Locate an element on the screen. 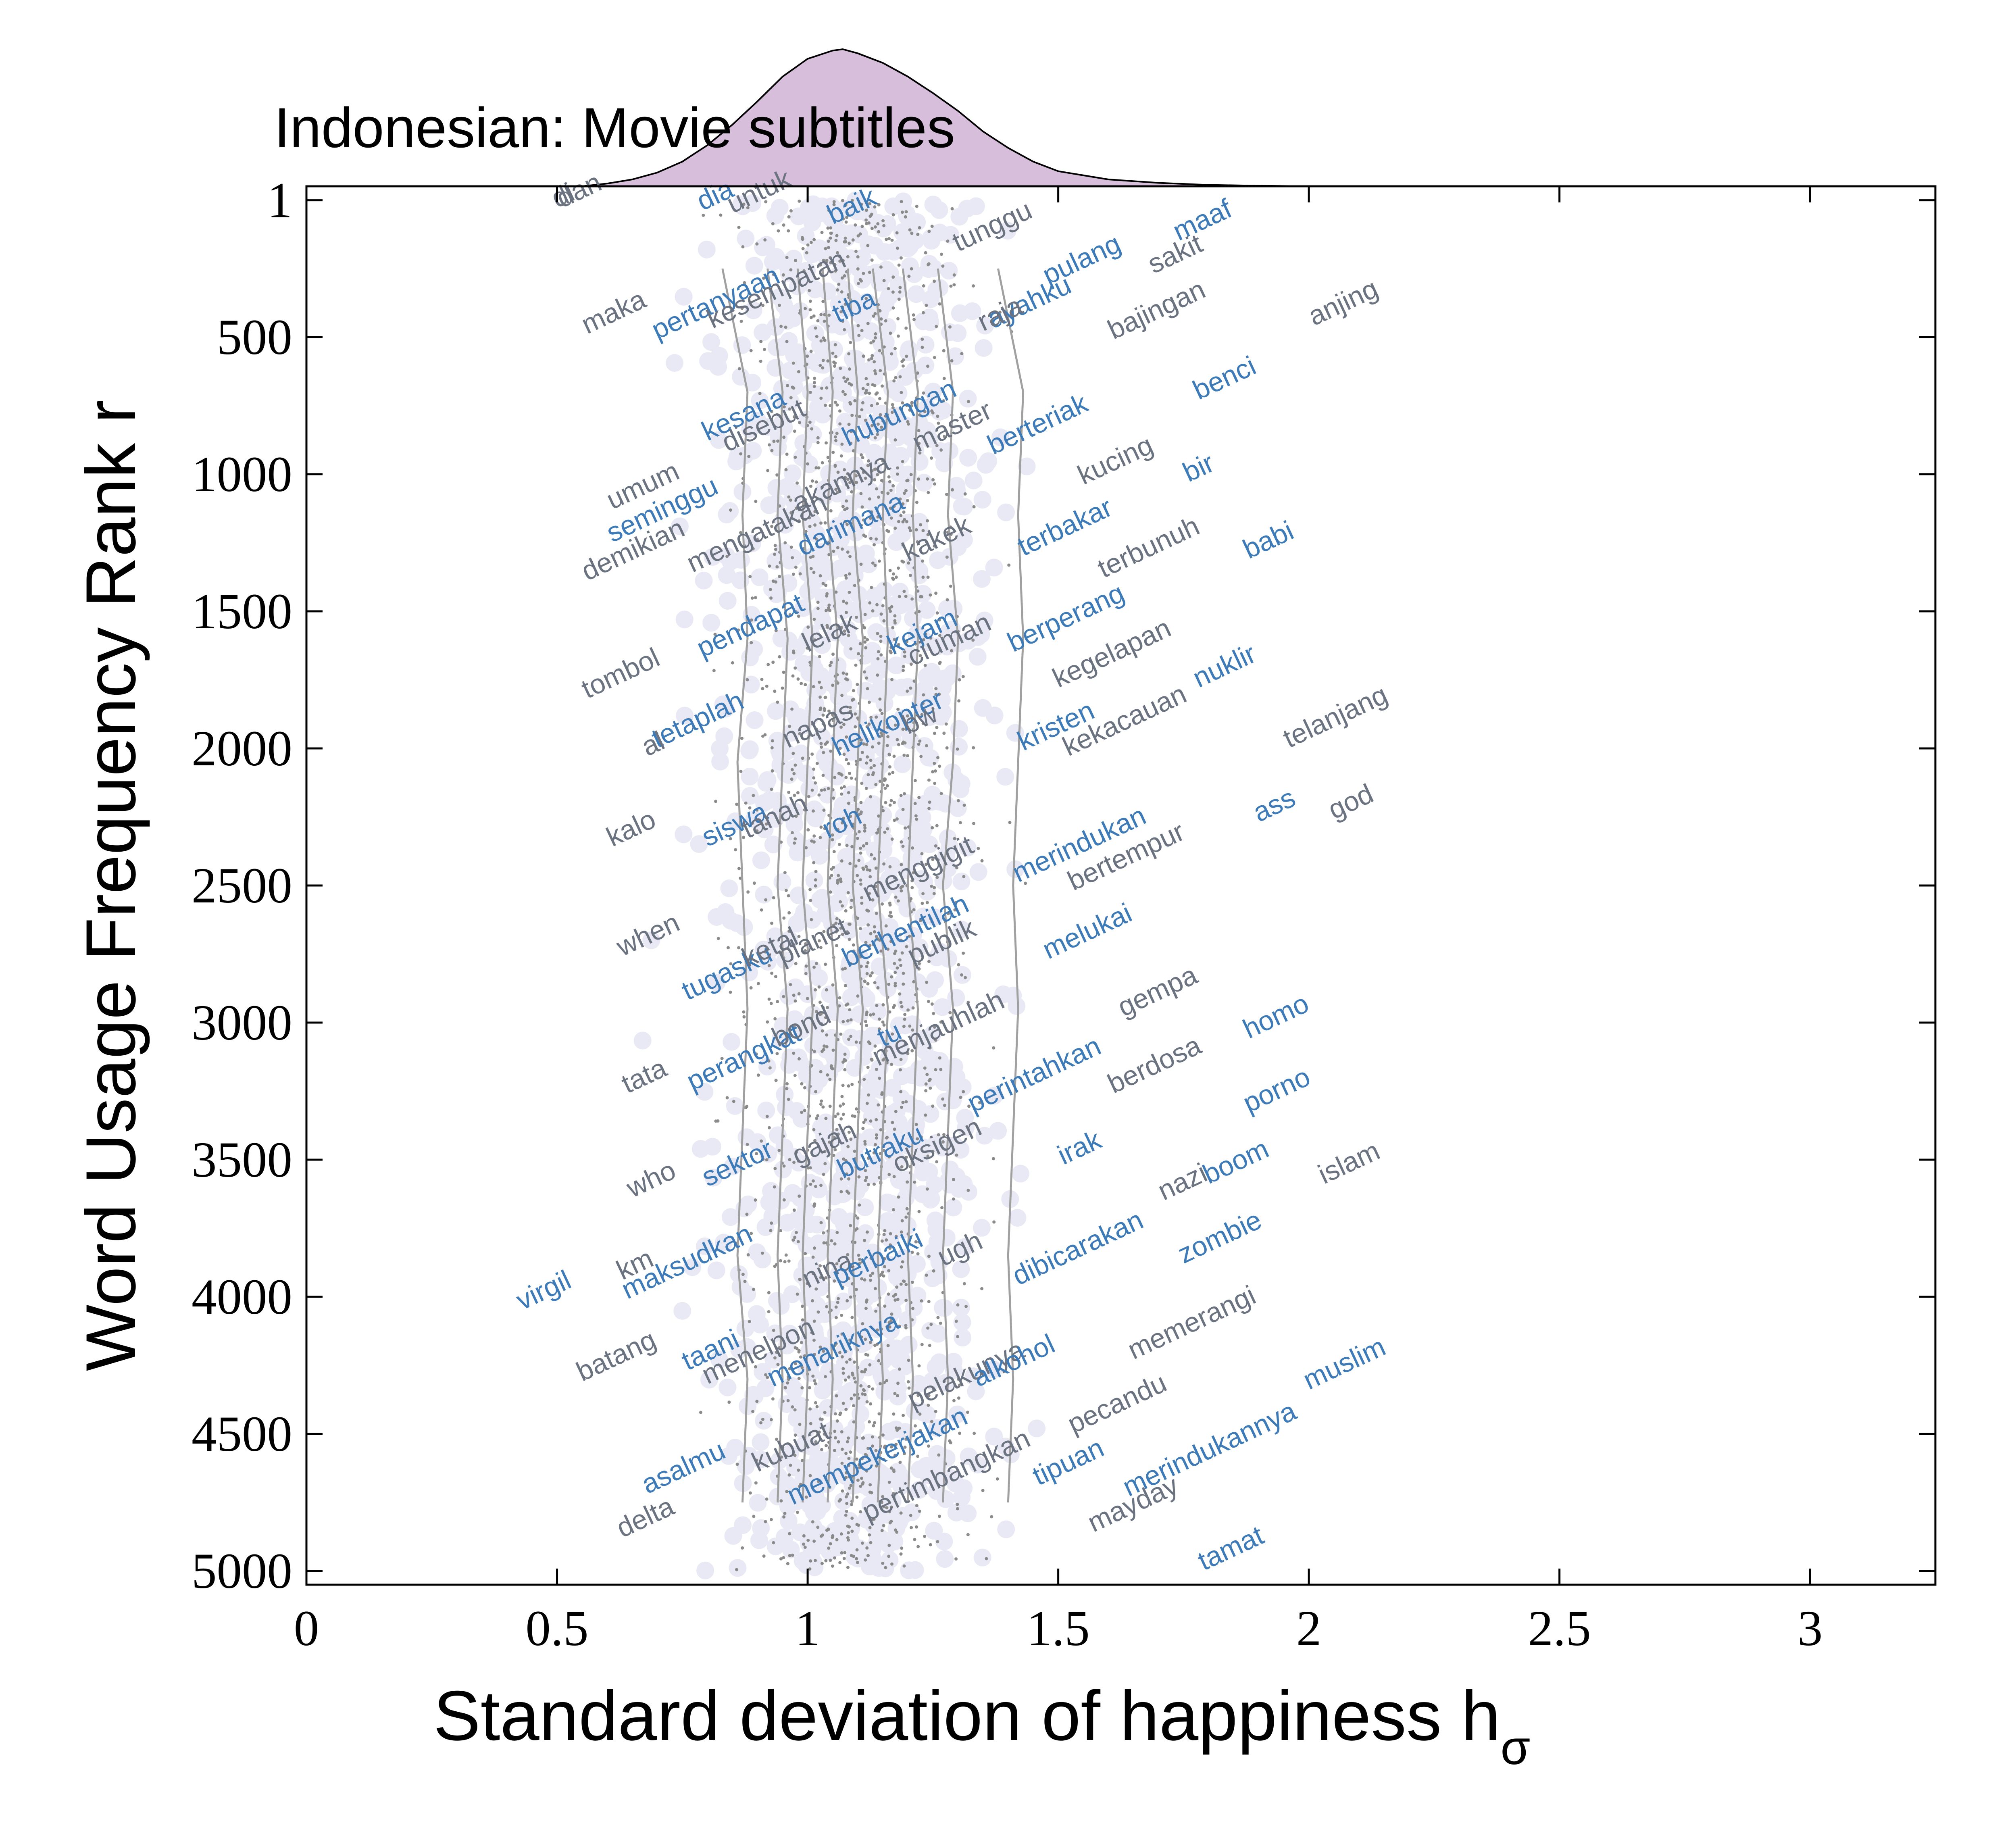  word-label: nuklir is located at coordinates (1224, 666).